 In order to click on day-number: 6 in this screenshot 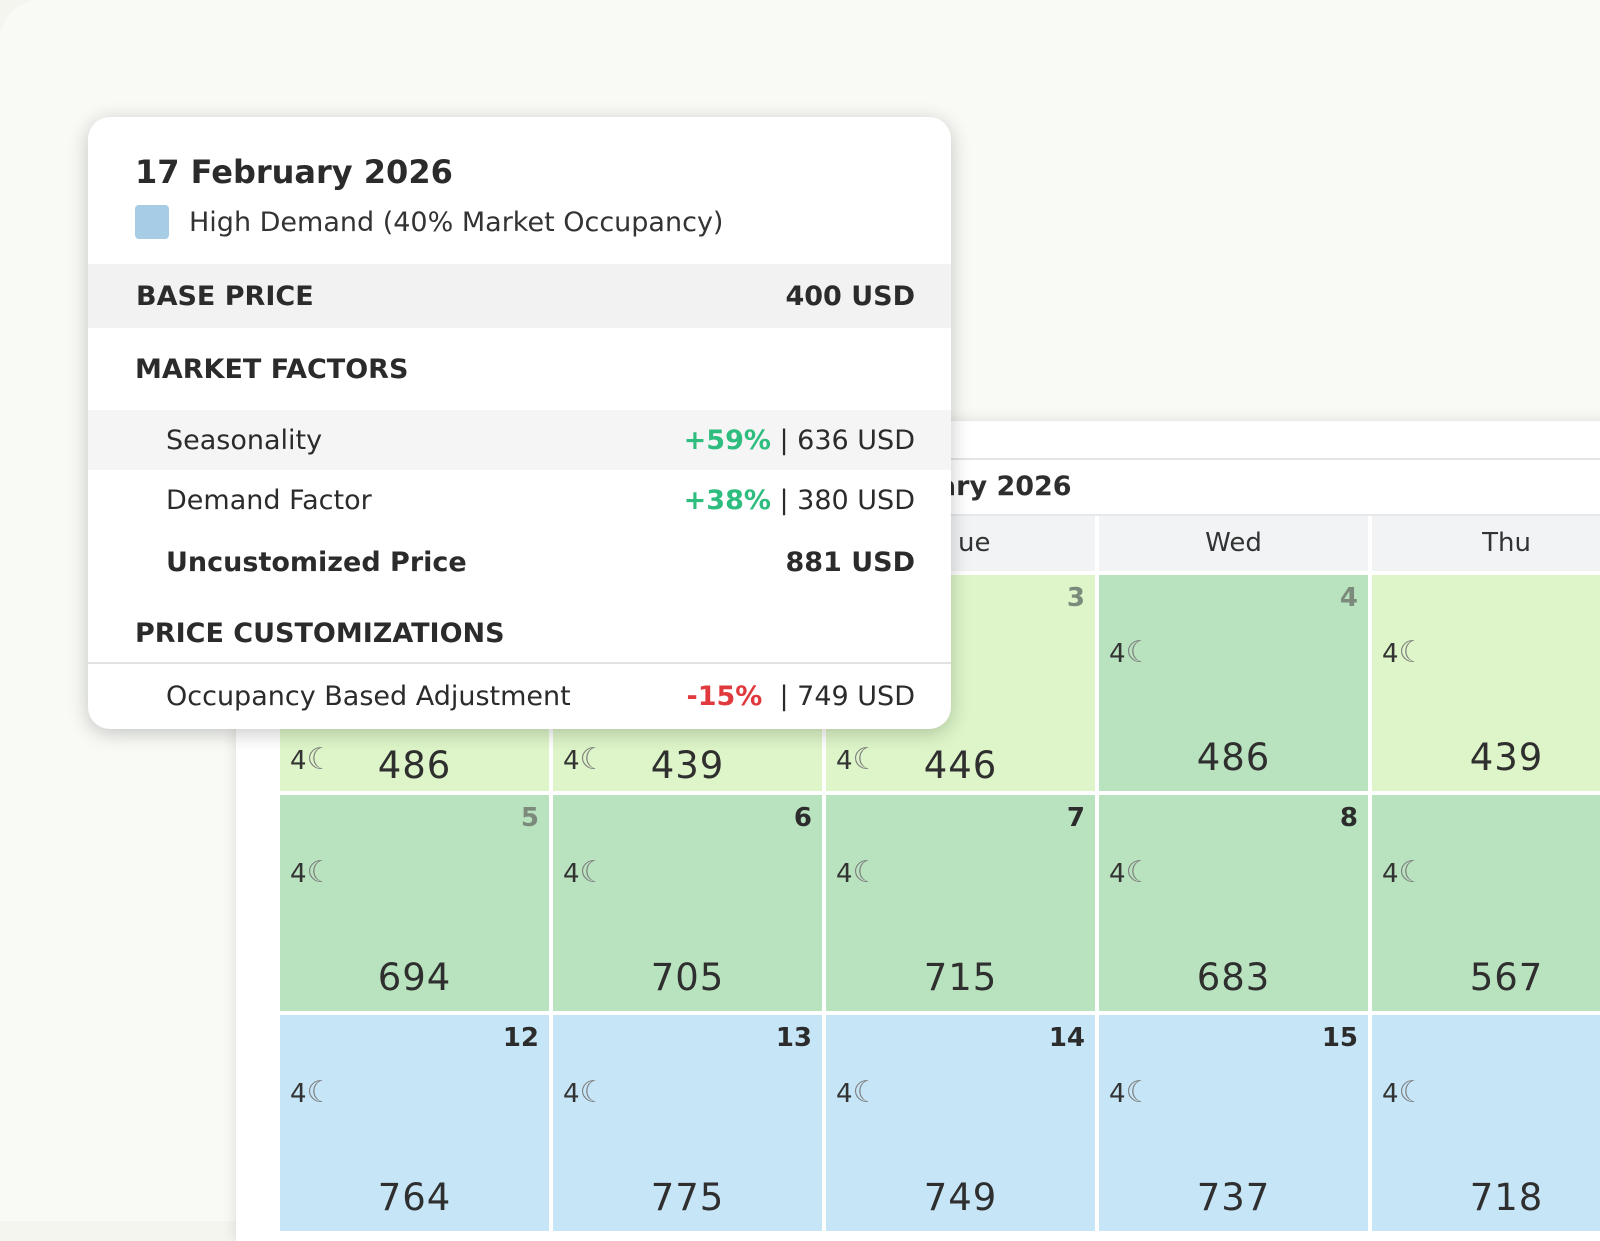, I will do `click(802, 818)`.